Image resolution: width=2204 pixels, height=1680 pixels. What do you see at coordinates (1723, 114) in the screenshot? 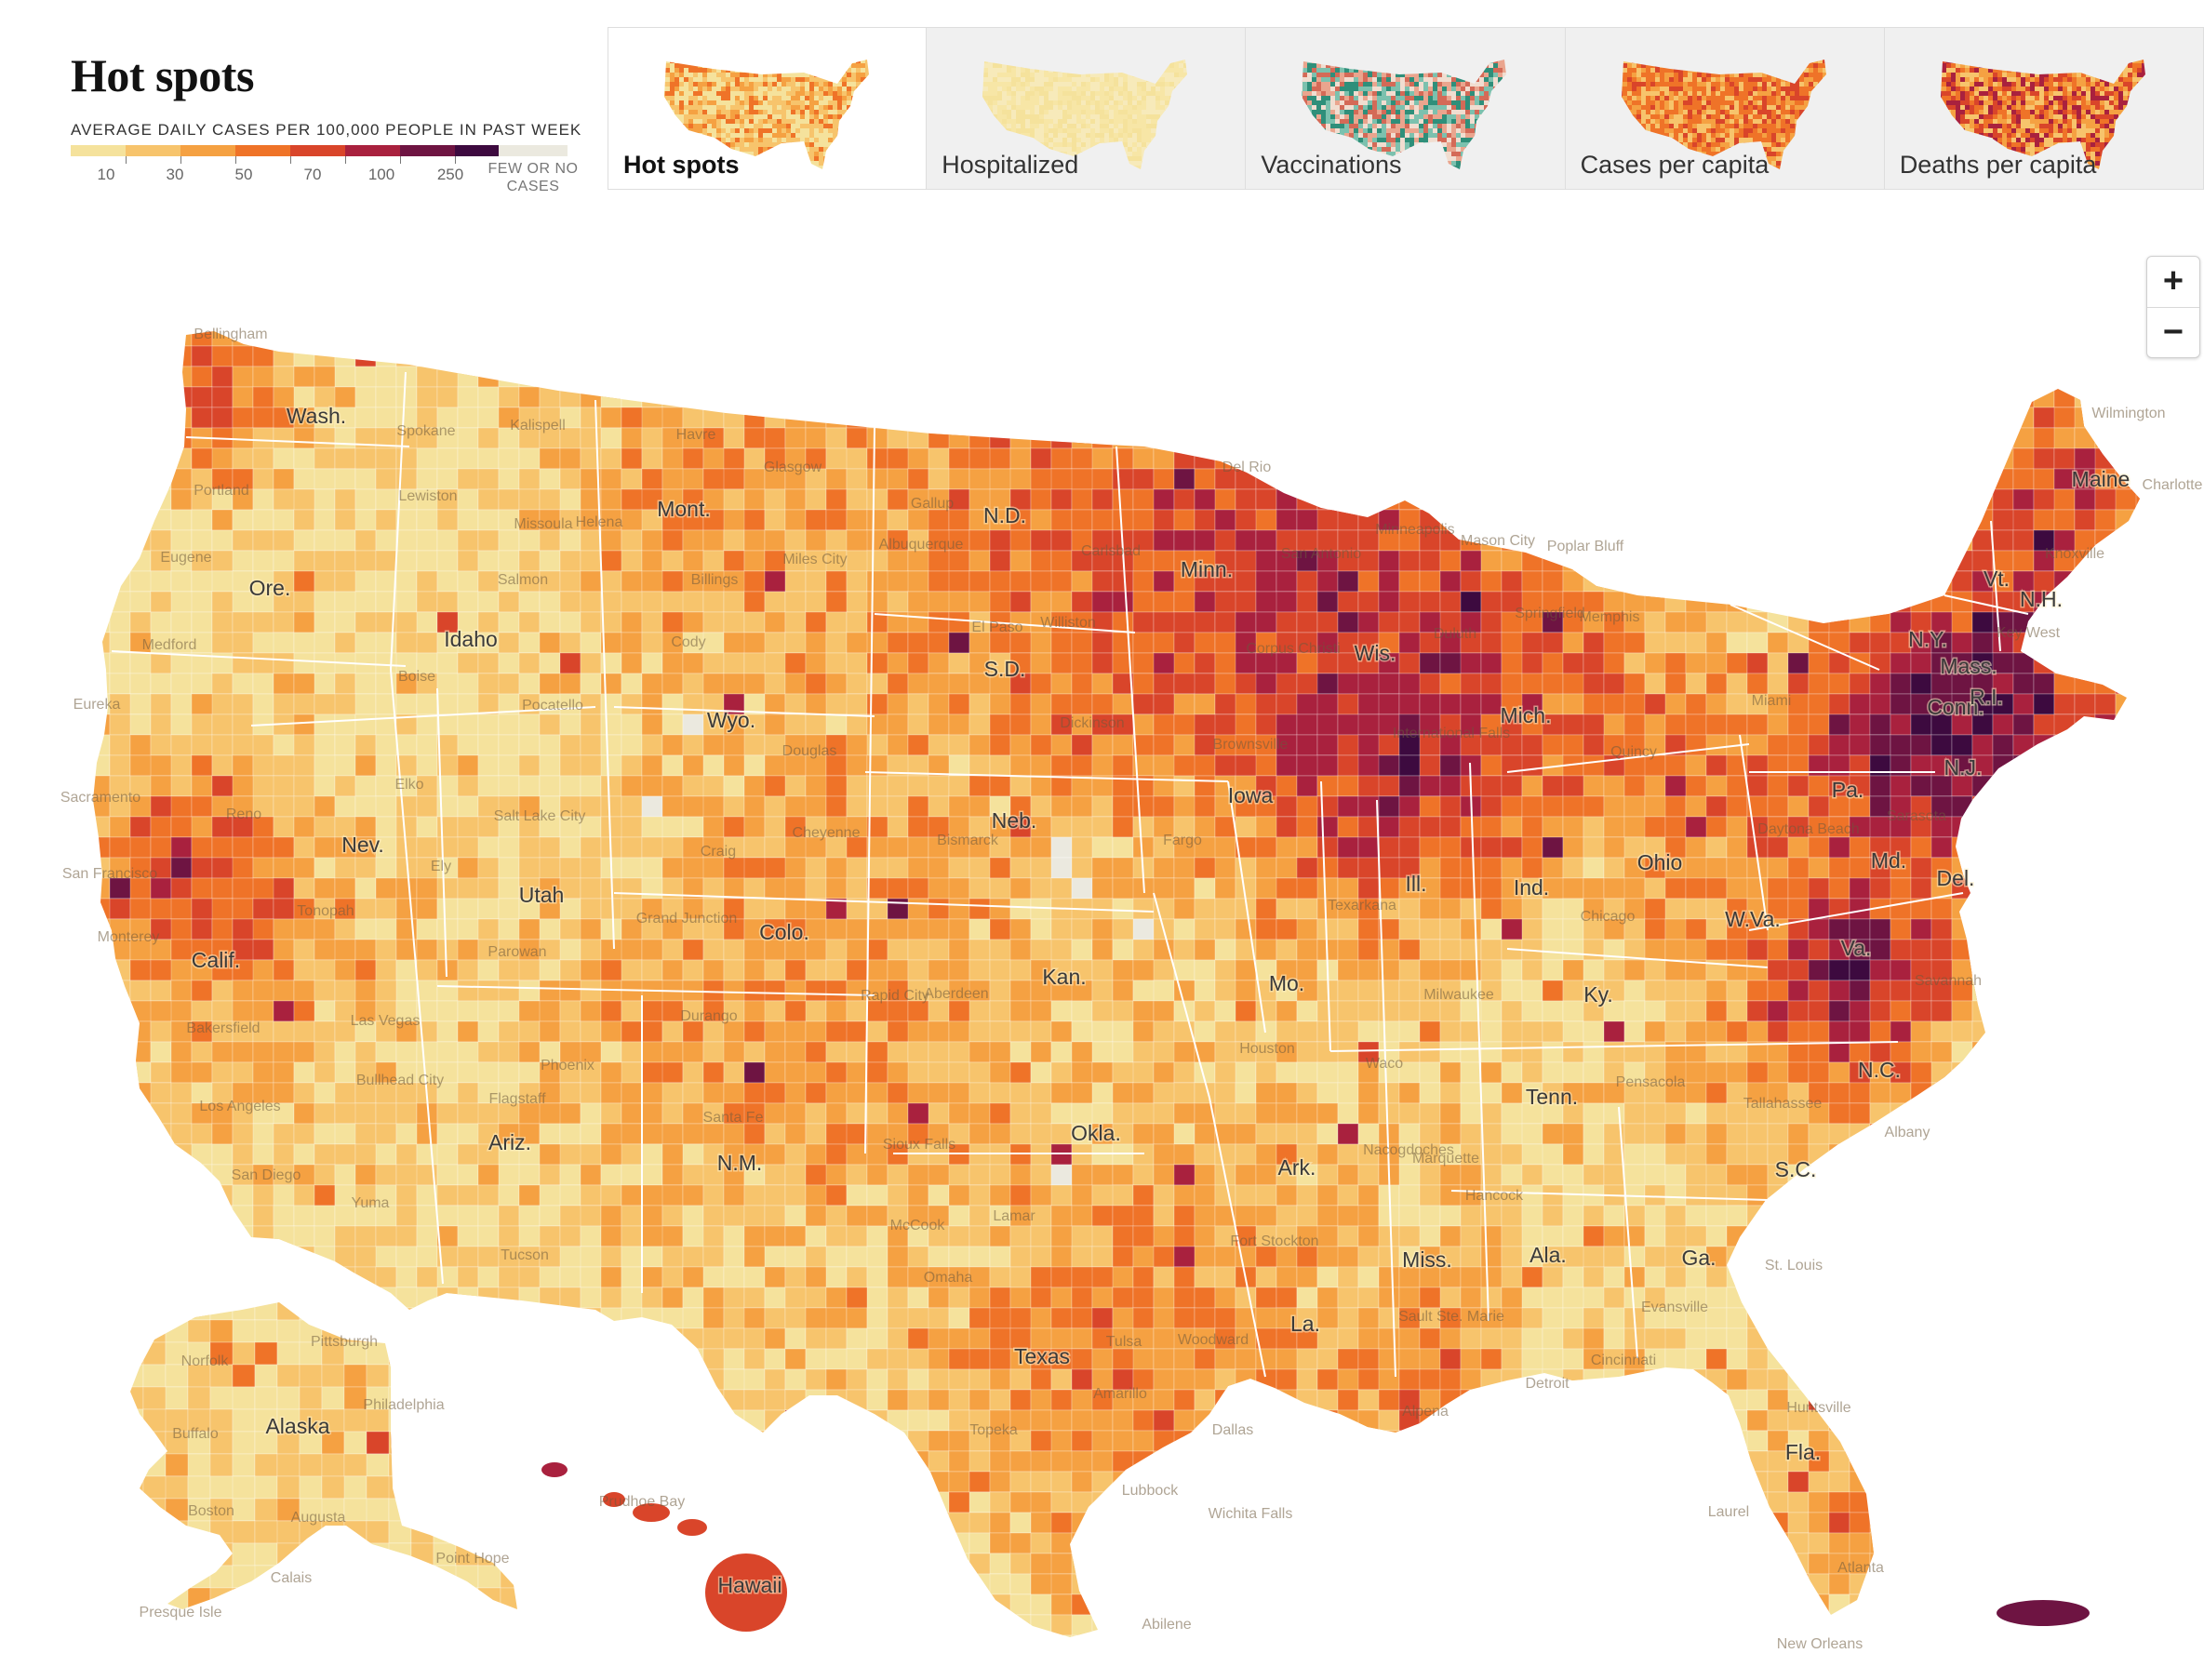
I see `map-thumb-cases` at bounding box center [1723, 114].